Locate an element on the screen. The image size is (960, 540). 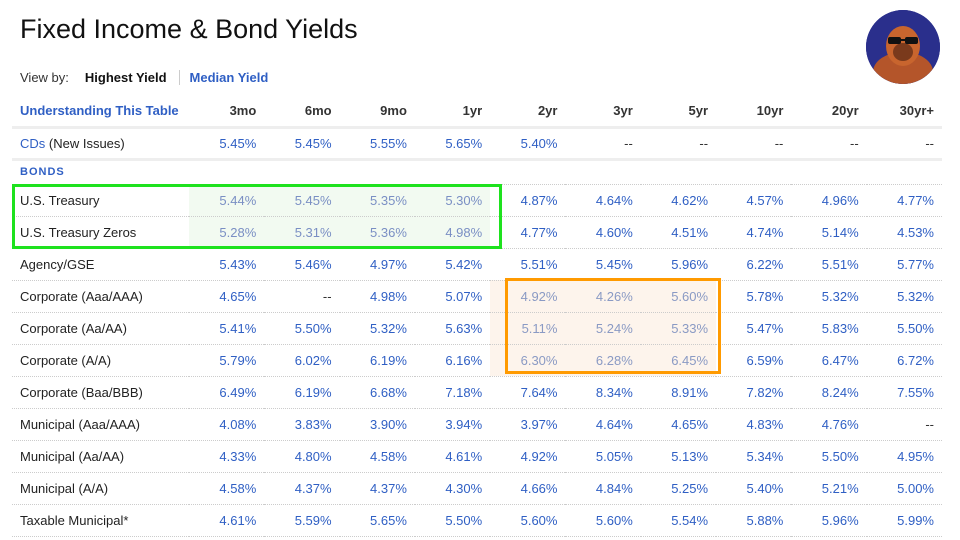
yield-cell: 6.22% is located at coordinates (754, 264).